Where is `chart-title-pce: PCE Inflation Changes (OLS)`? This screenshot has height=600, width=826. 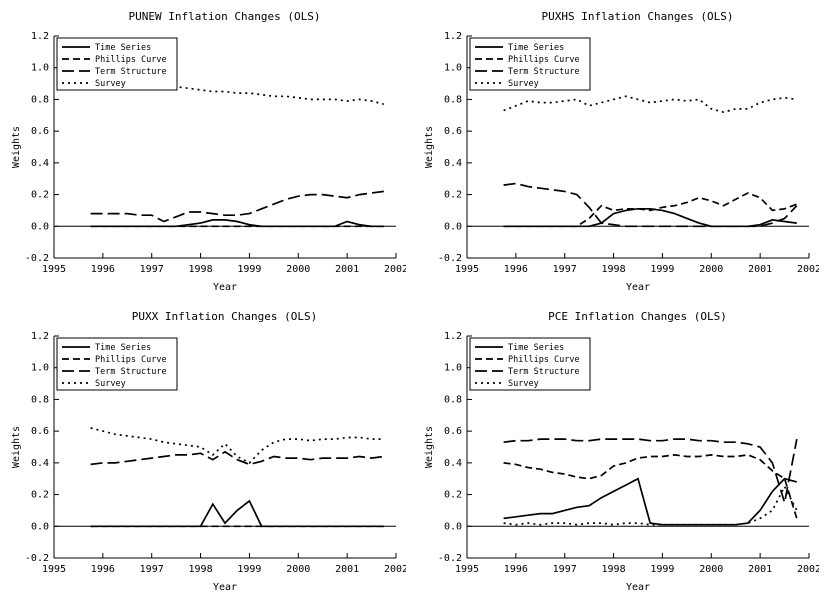
chart-title-pce: PCE Inflation Changes (OLS) is located at coordinates (637, 316).